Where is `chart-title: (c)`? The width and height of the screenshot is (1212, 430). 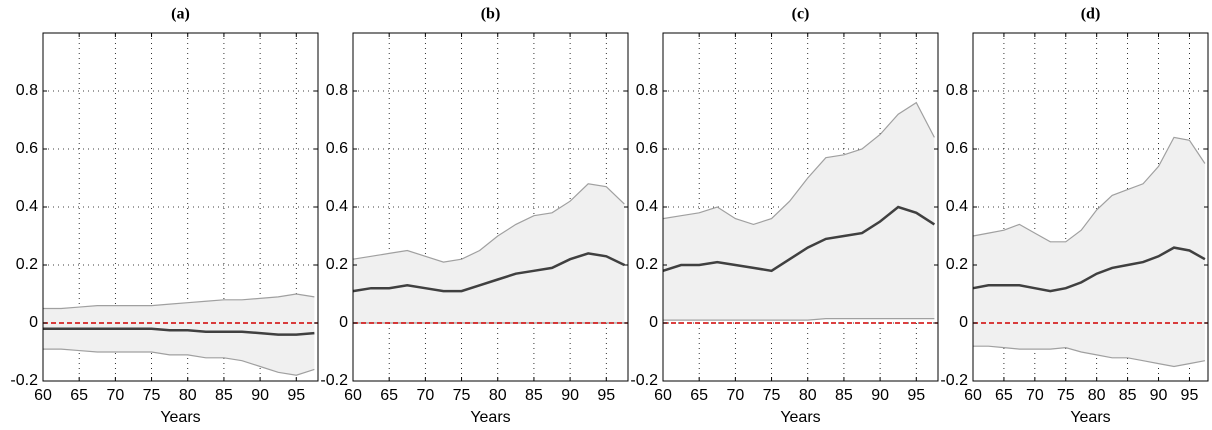
chart-title: (c) is located at coordinates (801, 14).